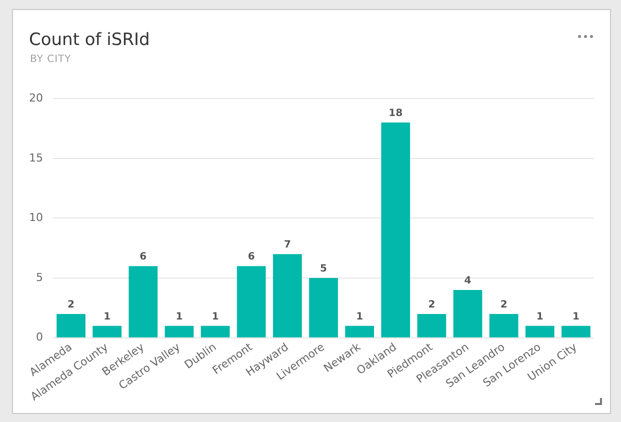  Describe the element at coordinates (468, 281) in the screenshot. I see `data-label: 4` at that location.